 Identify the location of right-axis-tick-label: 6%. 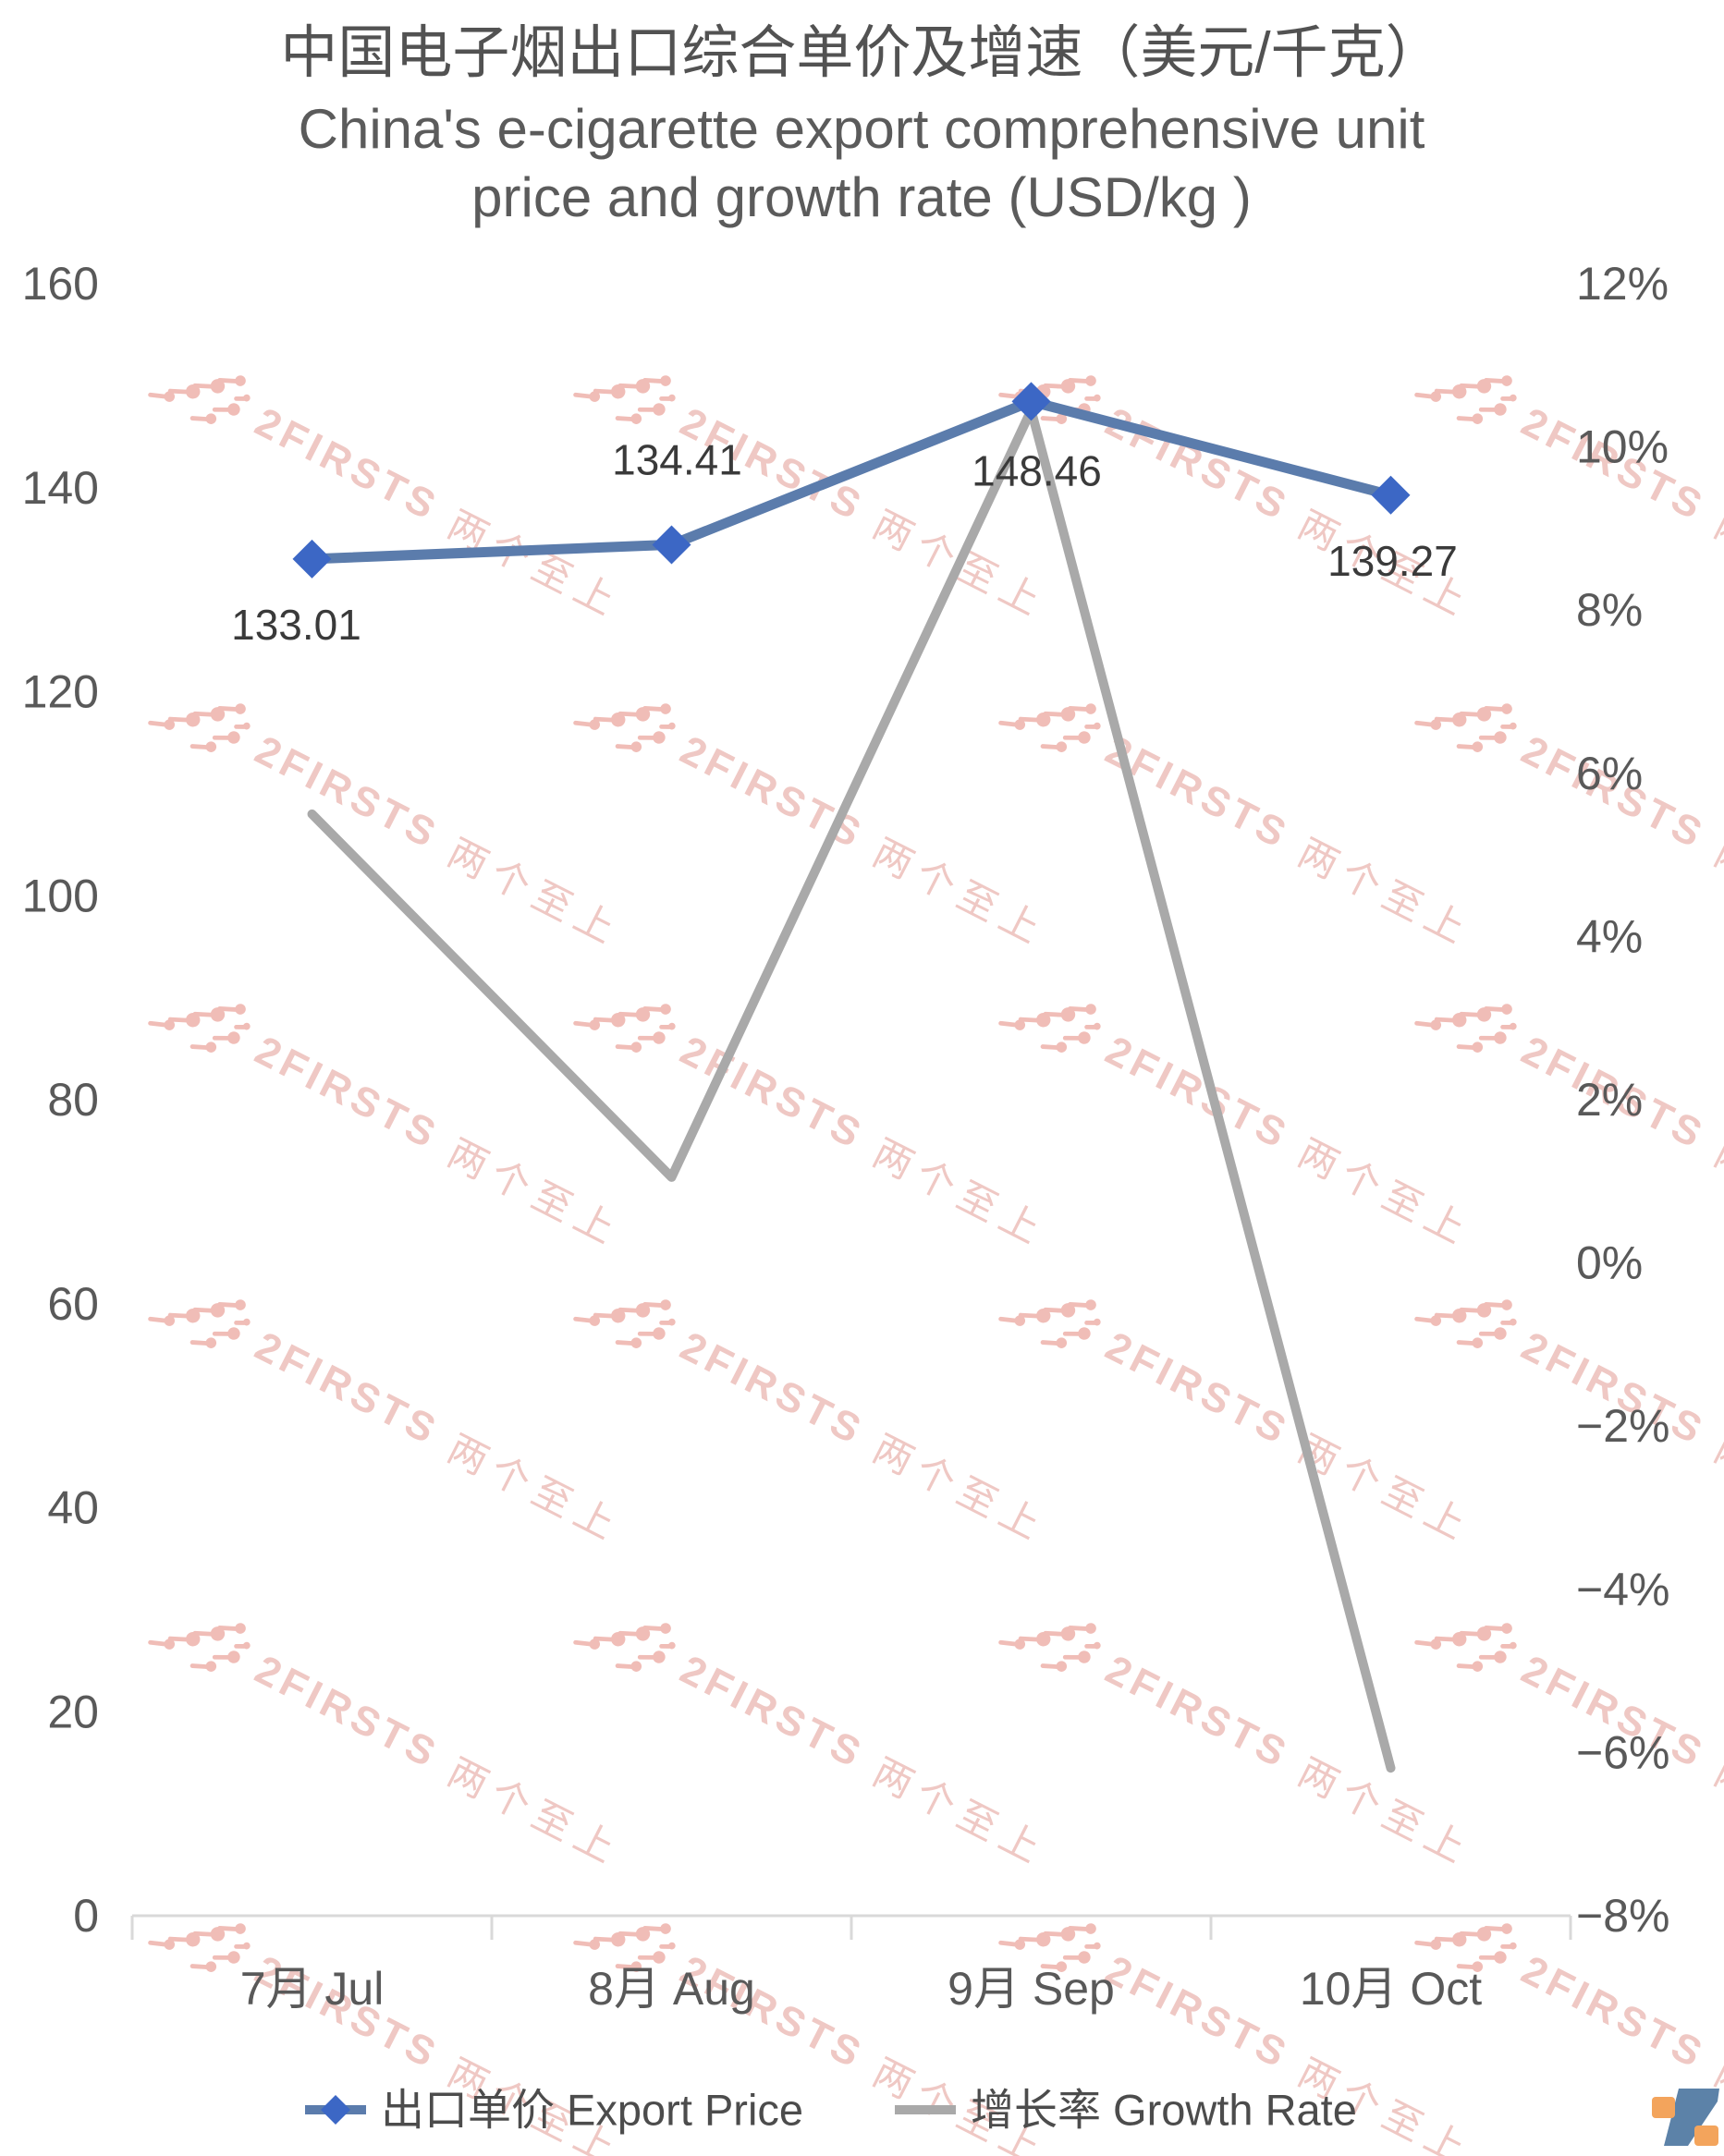
(1609, 773).